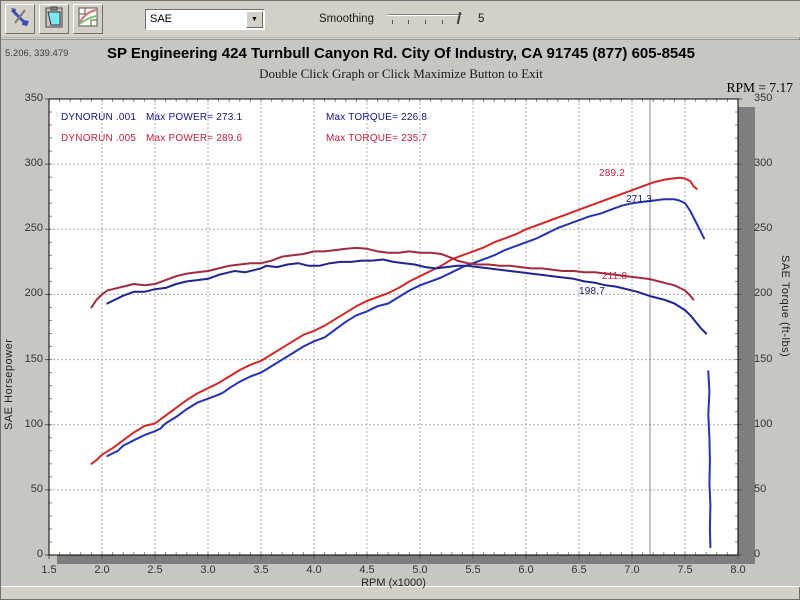 The width and height of the screenshot is (800, 600). I want to click on y-tick-label-left: 100, so click(33, 423).